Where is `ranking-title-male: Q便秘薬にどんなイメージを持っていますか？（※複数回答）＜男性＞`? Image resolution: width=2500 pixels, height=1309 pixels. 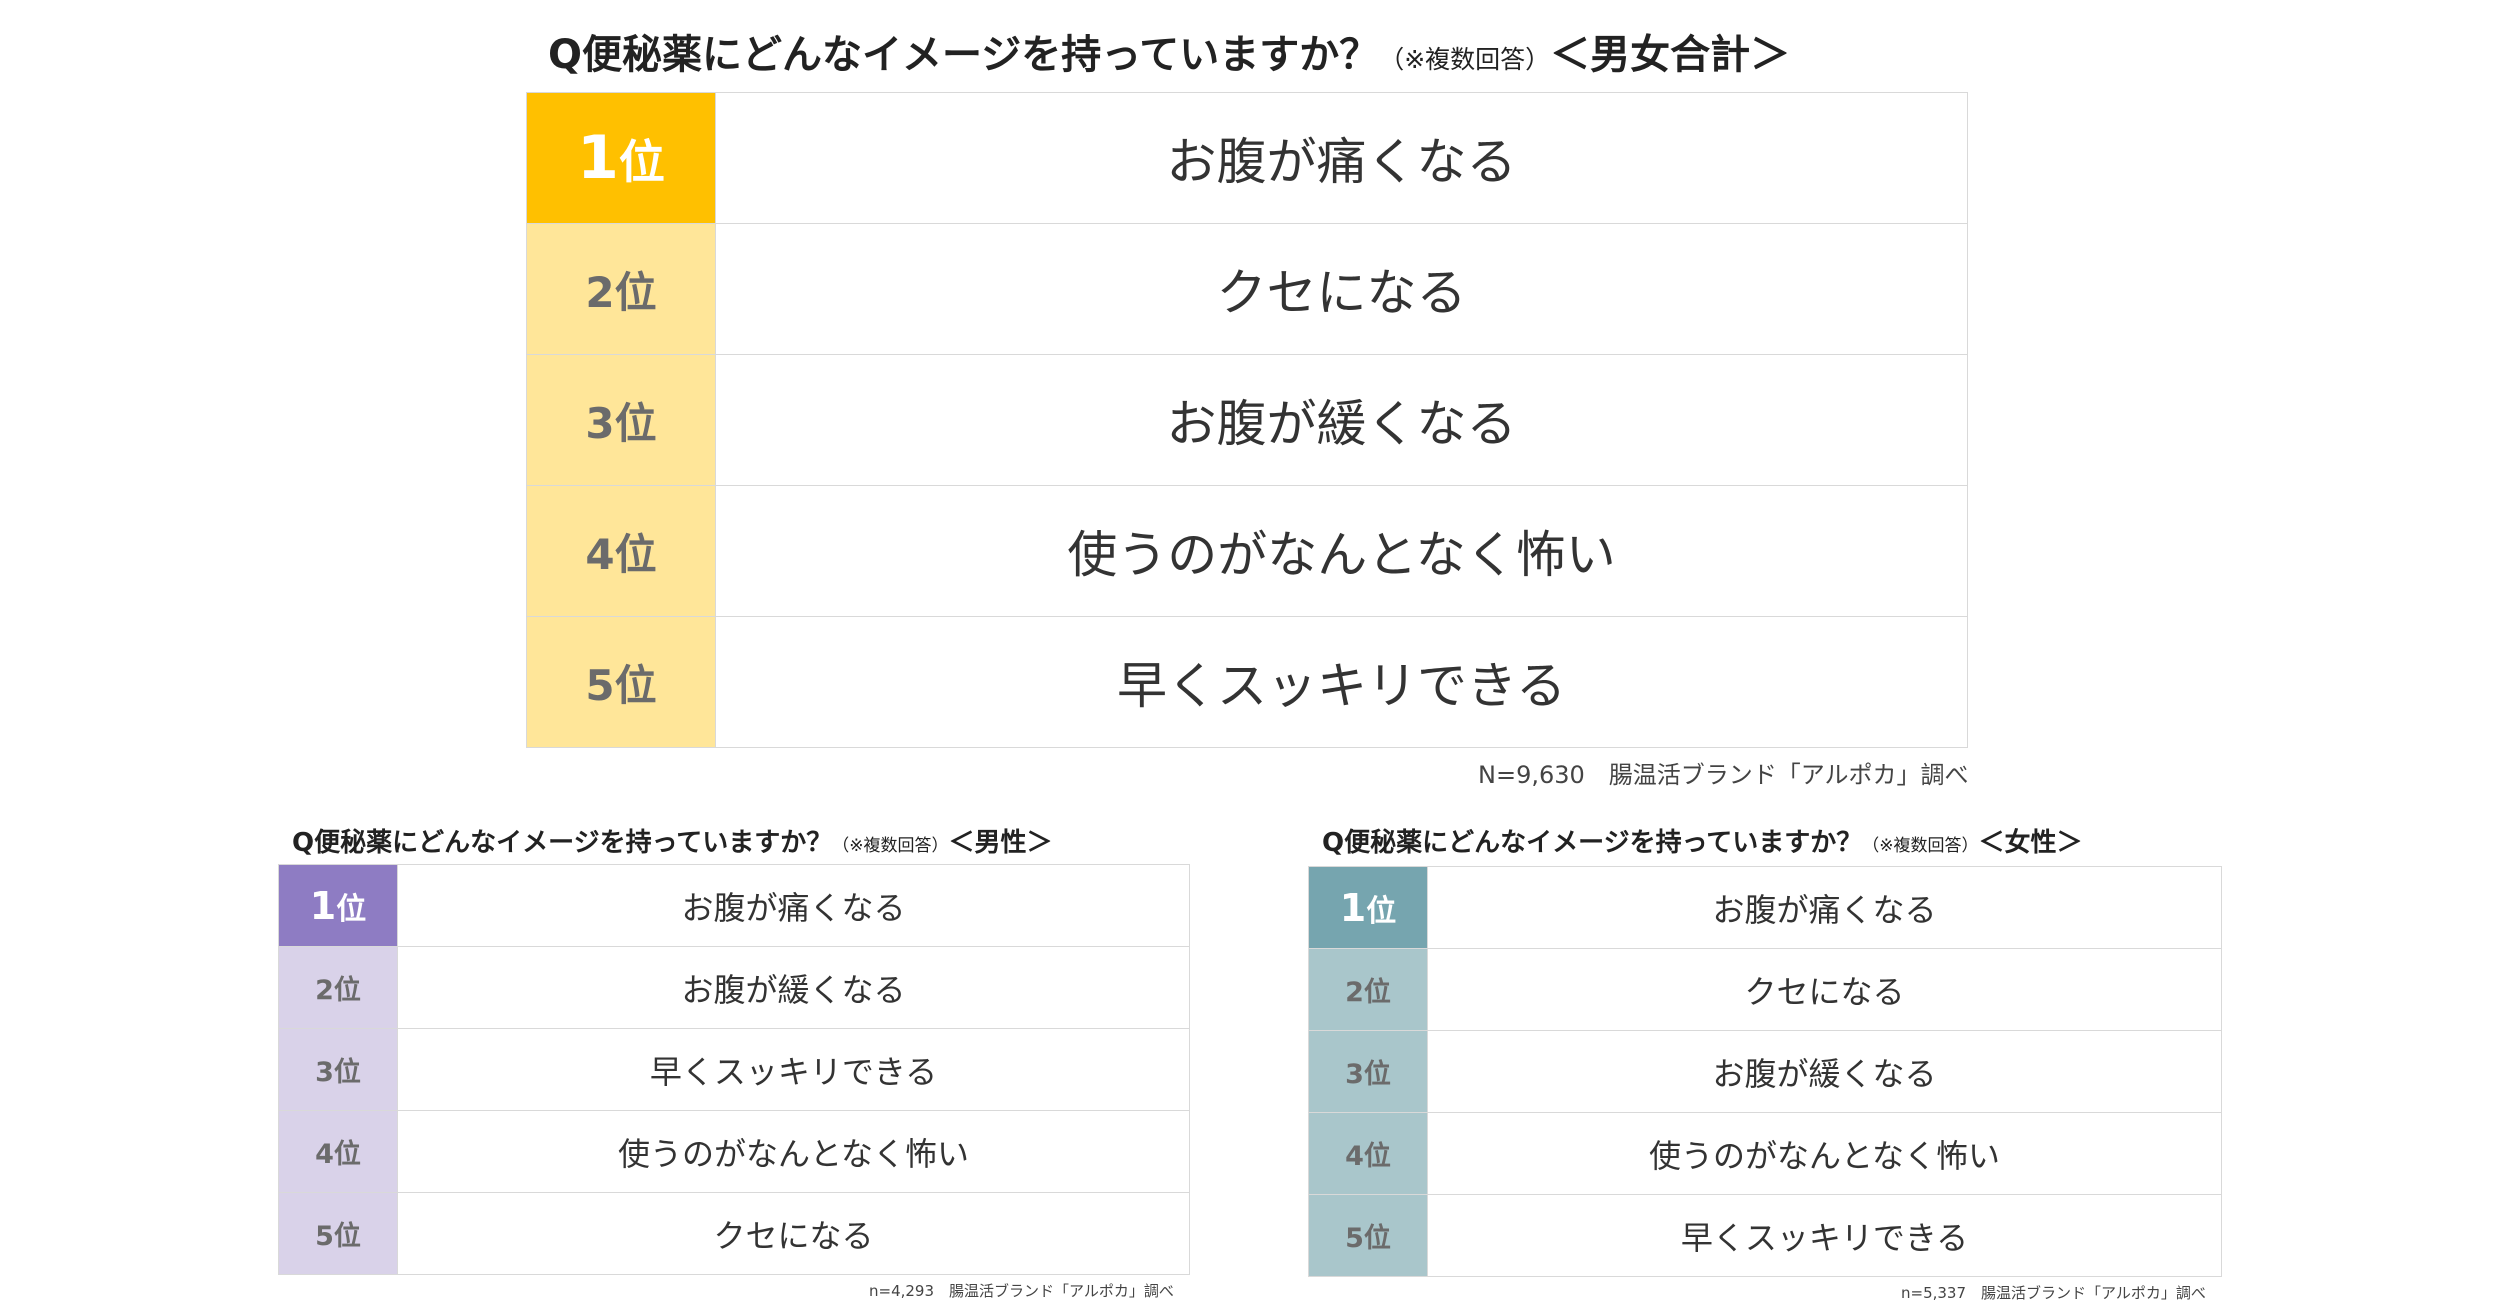 ranking-title-male: Q便秘薬にどんなイメージを持っていますか？（※複数回答）＜男性＞ is located at coordinates (672, 840).